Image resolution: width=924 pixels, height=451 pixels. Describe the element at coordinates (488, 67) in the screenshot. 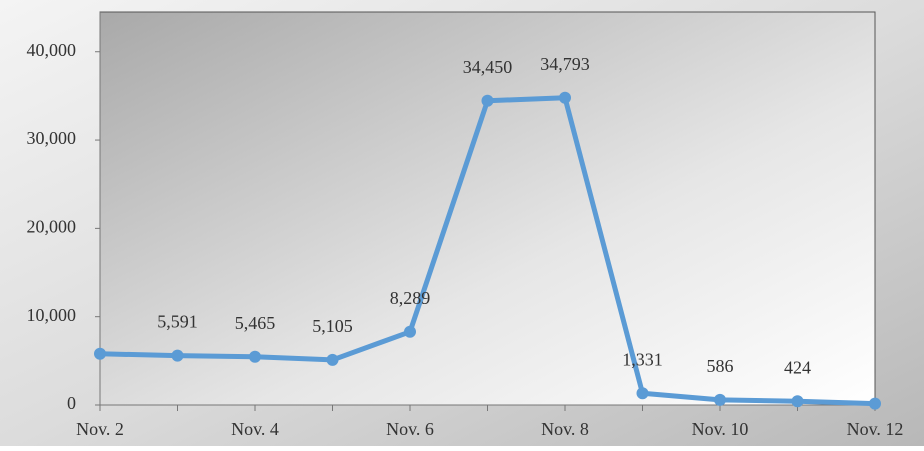

I see `data-label: 34,450` at that location.